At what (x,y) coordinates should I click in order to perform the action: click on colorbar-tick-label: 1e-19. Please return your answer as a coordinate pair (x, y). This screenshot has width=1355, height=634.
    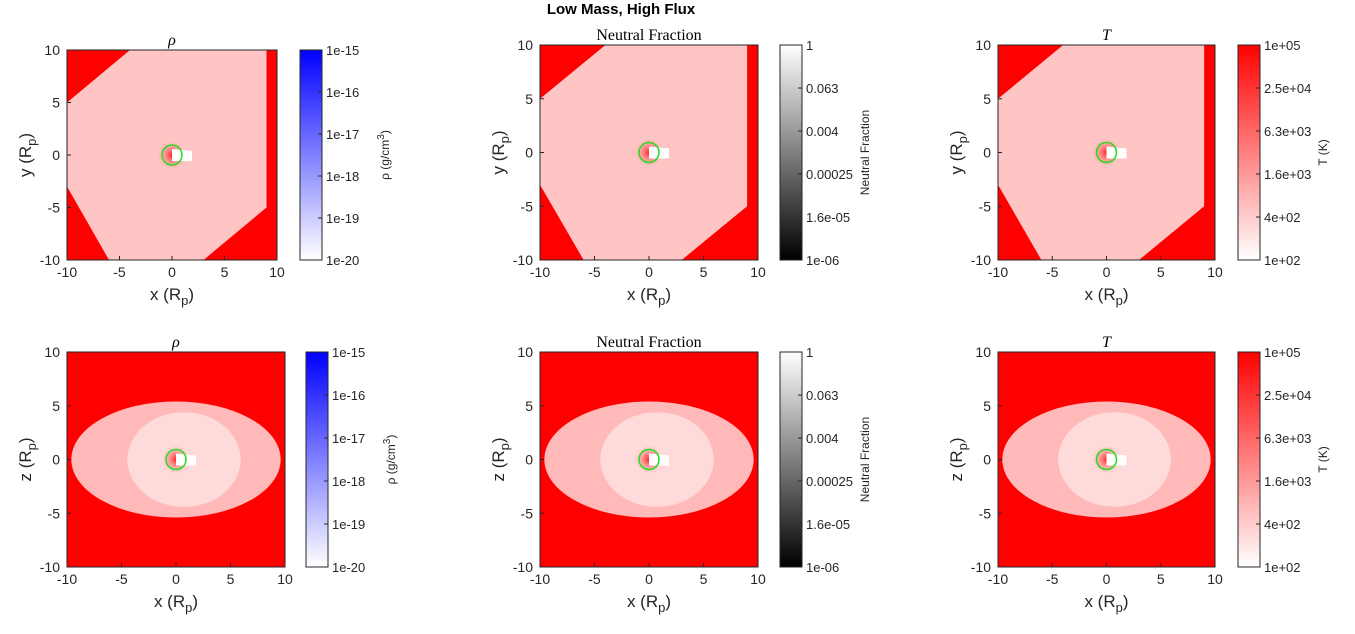
    Looking at the image, I should click on (348, 524).